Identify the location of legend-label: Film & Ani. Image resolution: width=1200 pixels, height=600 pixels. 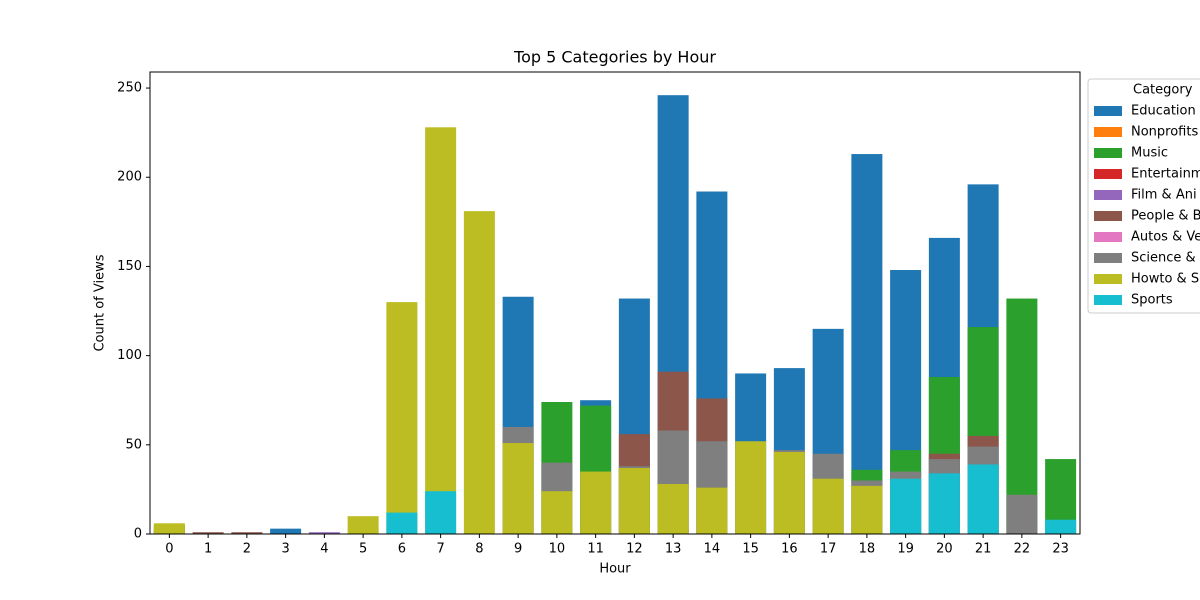
(1164, 195).